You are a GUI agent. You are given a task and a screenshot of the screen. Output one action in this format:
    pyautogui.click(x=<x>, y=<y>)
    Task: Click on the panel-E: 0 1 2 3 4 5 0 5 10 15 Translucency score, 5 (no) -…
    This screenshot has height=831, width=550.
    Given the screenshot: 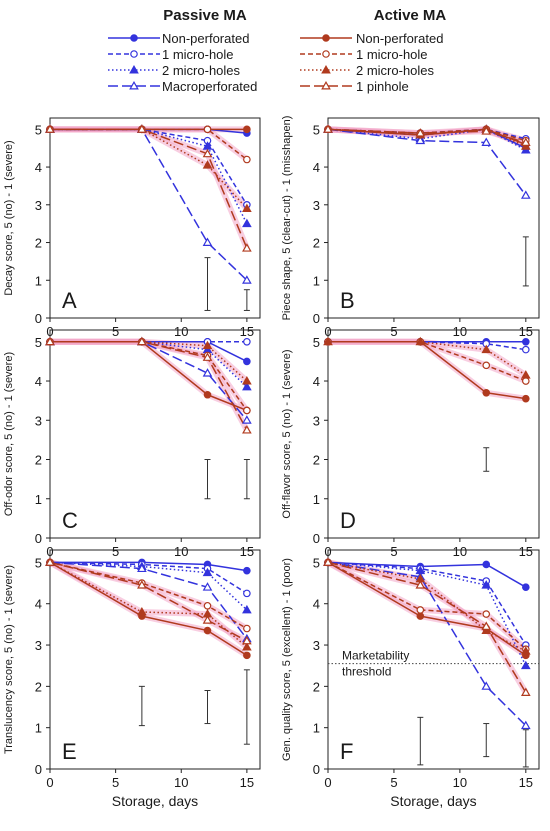 What is the action you would take?
    pyautogui.click(x=132, y=679)
    